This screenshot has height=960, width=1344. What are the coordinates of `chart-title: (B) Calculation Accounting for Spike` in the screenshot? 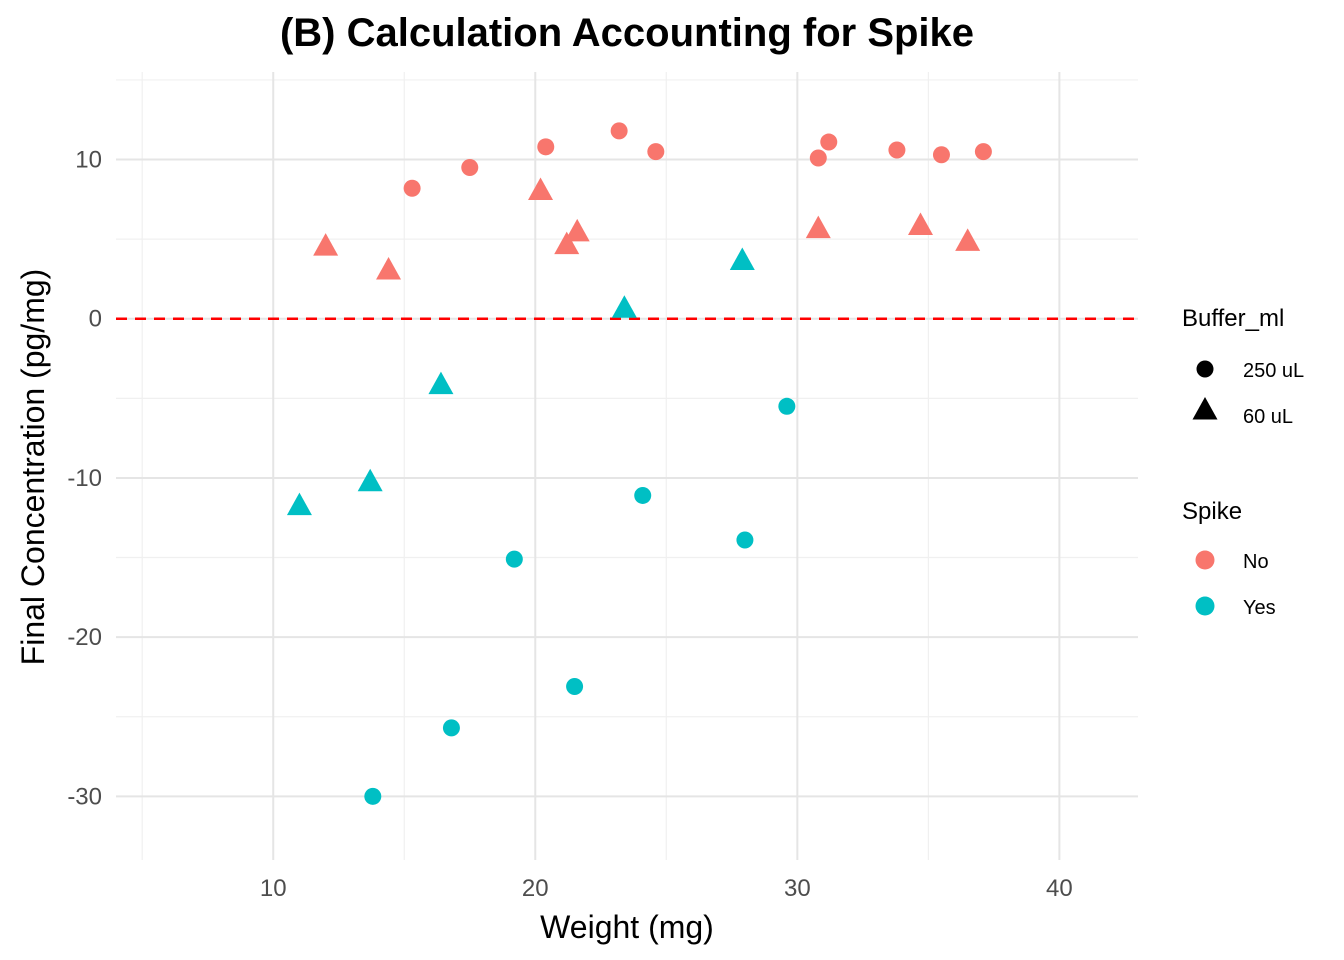 It's located at (627, 33).